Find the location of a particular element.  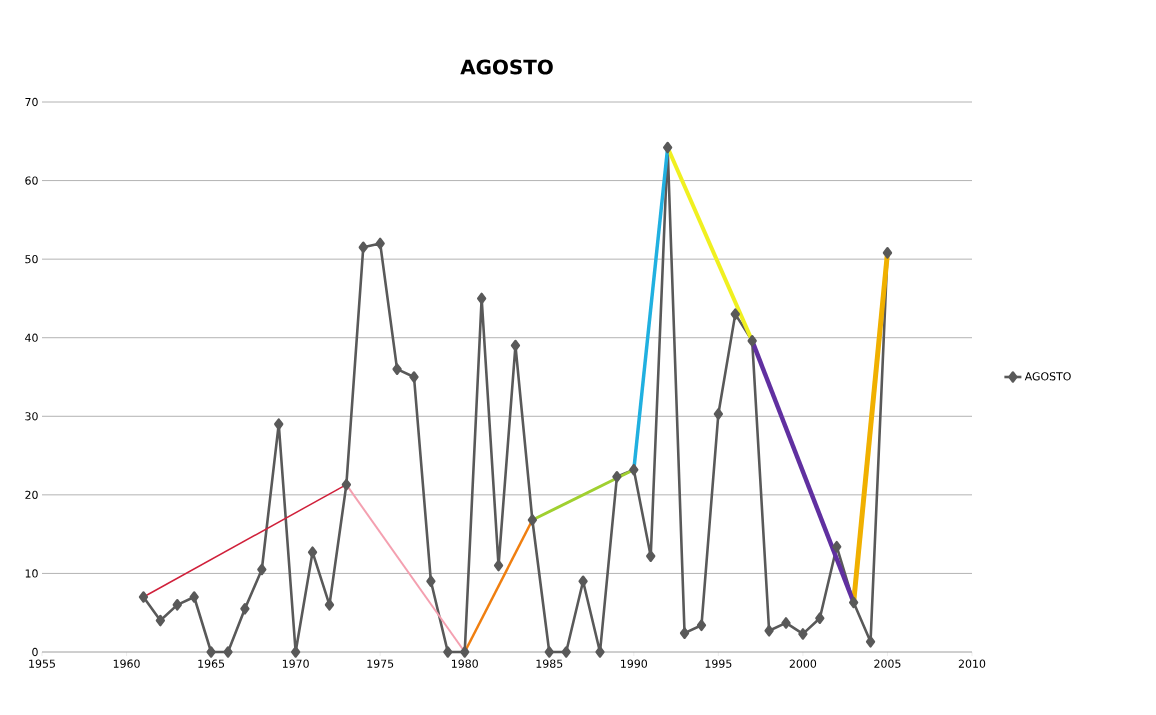

x-tick-label: 2000 is located at coordinates (803, 663).